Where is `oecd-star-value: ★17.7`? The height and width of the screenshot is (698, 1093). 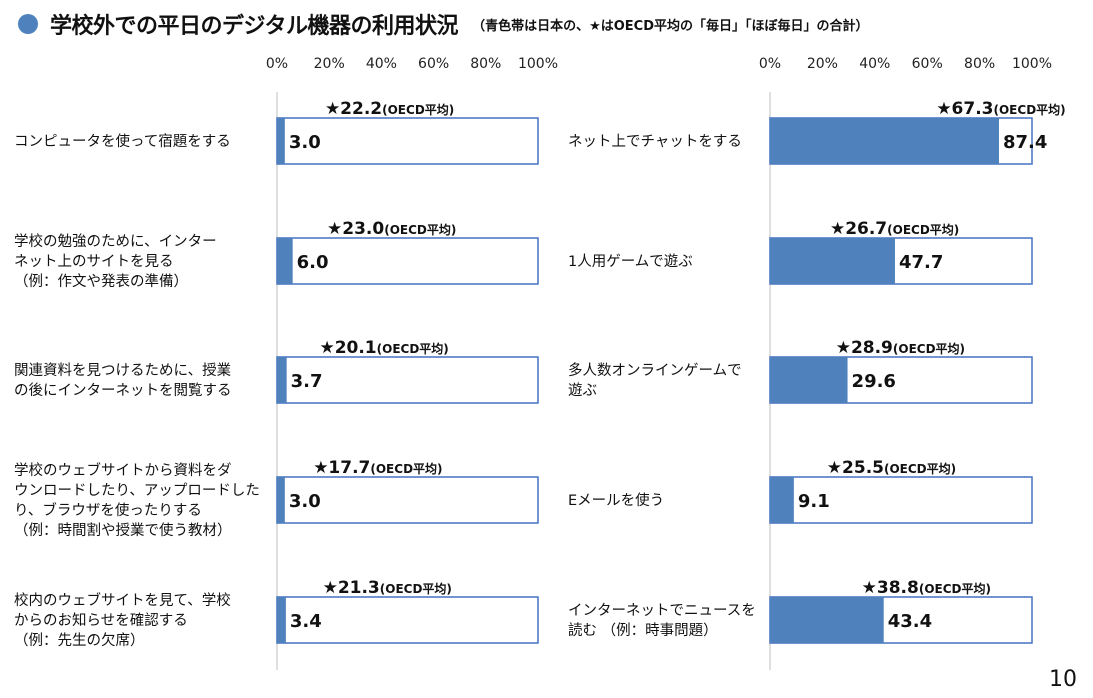 oecd-star-value: ★17.7 is located at coordinates (341, 468).